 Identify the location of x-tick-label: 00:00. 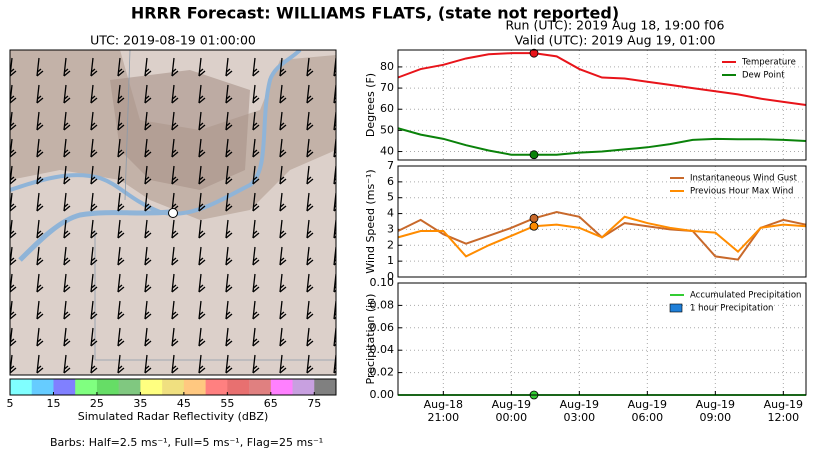
(511, 417).